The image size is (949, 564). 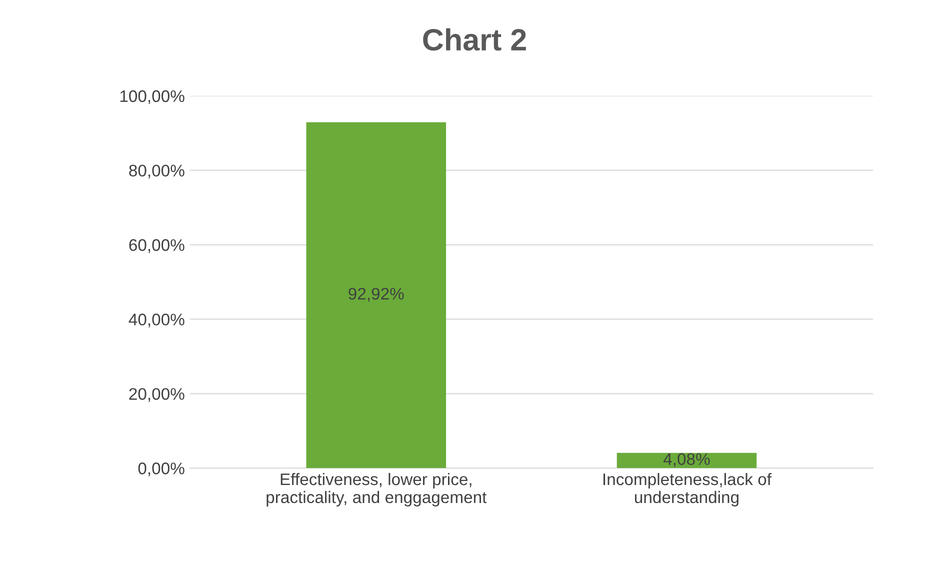 What do you see at coordinates (156, 395) in the screenshot?
I see `y-tick-label: 20,00%` at bounding box center [156, 395].